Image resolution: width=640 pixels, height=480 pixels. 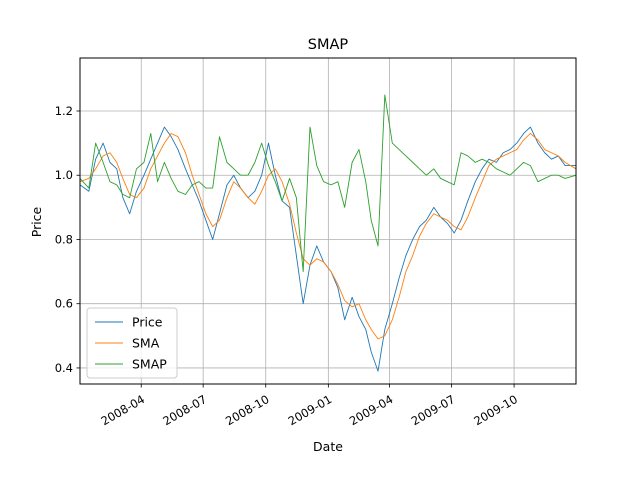 I want to click on y-axis-label: Price, so click(x=36, y=221).